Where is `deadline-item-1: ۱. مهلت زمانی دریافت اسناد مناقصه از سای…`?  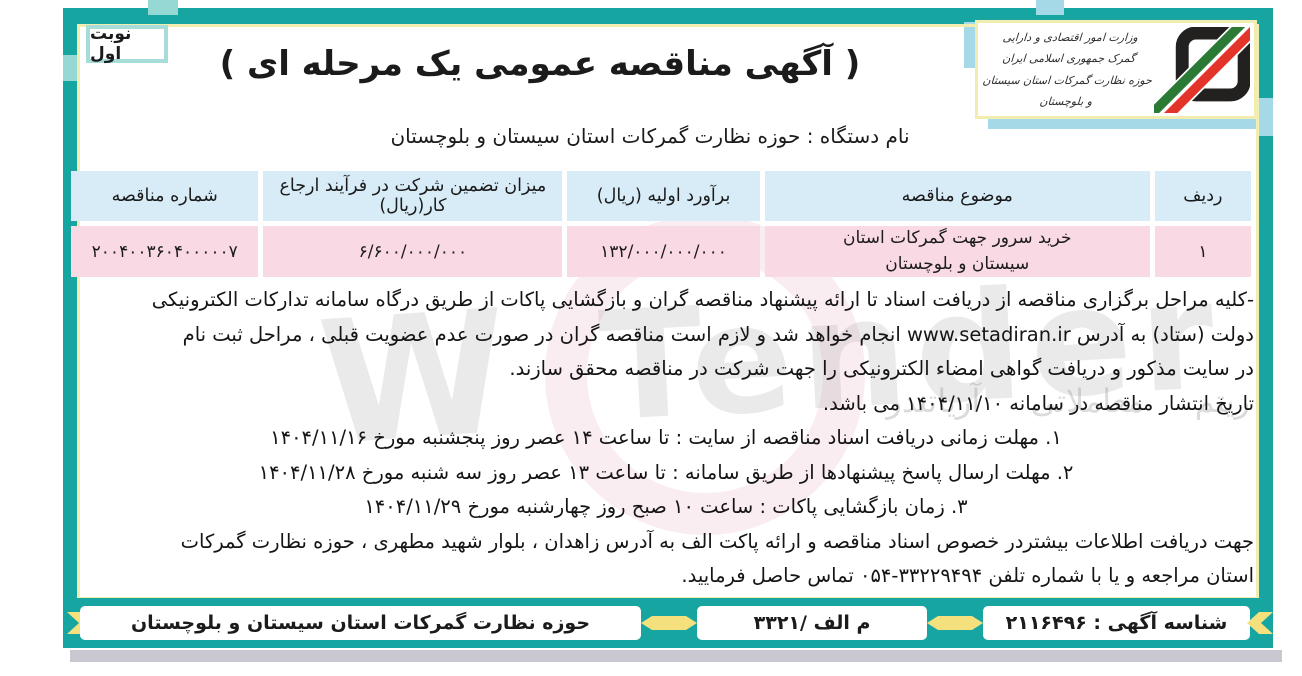
deadline-item-1: ۱. مهلت زمانی دریافت اسناد مناقصه از سای… is located at coordinates (666, 437).